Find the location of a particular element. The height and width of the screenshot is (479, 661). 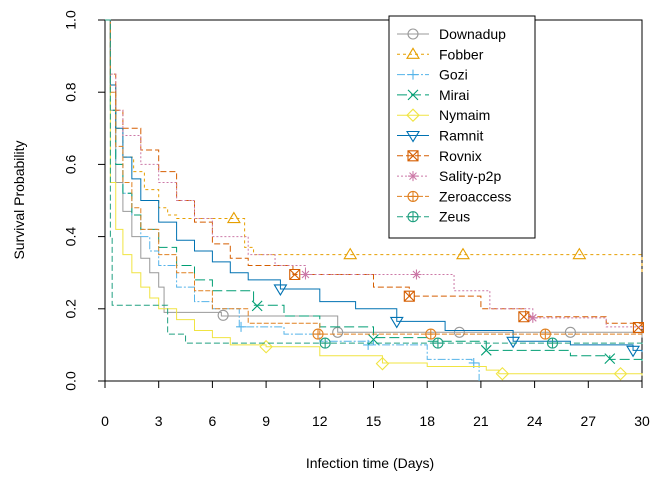

x-tick-label: 0 is located at coordinates (105, 421).